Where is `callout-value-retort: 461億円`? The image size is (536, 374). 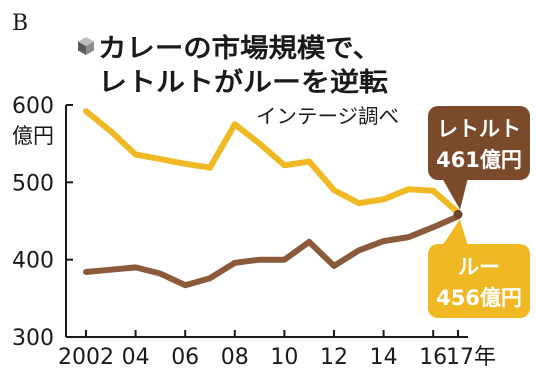 callout-value-retort: 461億円 is located at coordinates (479, 160).